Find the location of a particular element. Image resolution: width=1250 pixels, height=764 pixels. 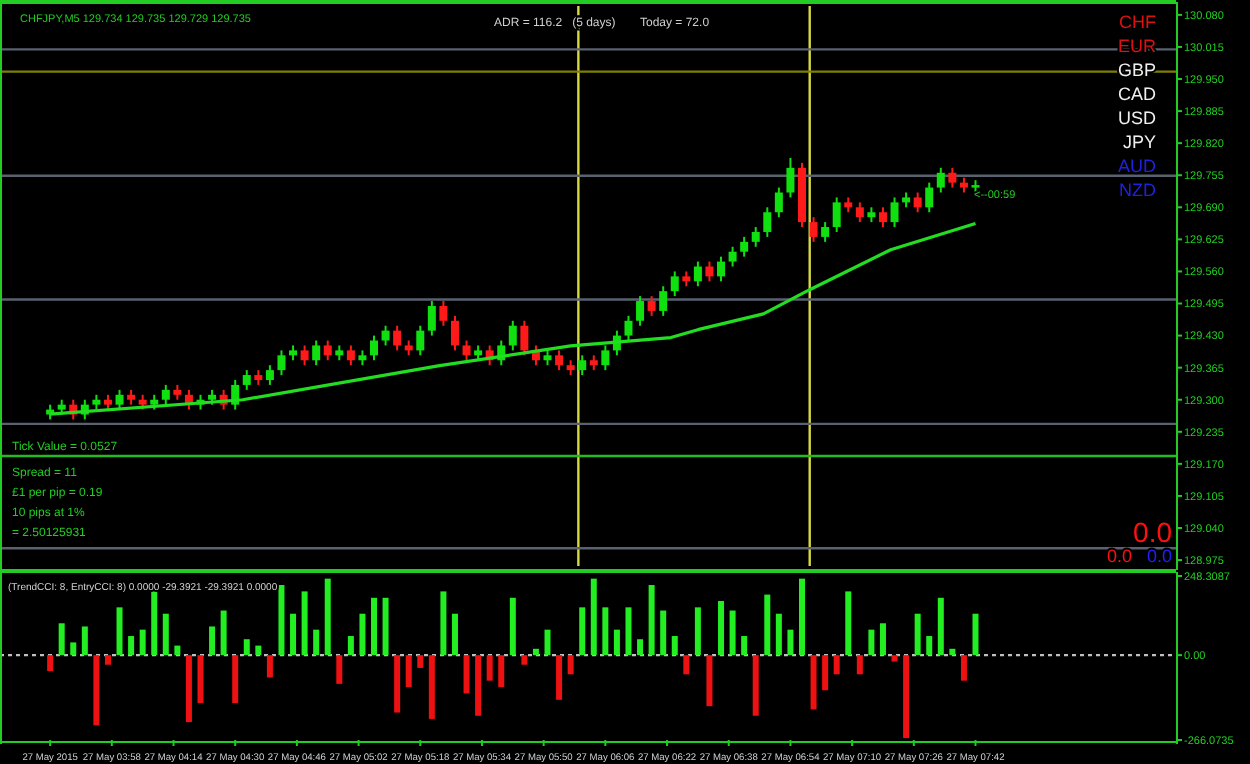

annotation: CHF is located at coordinates (1138, 22).